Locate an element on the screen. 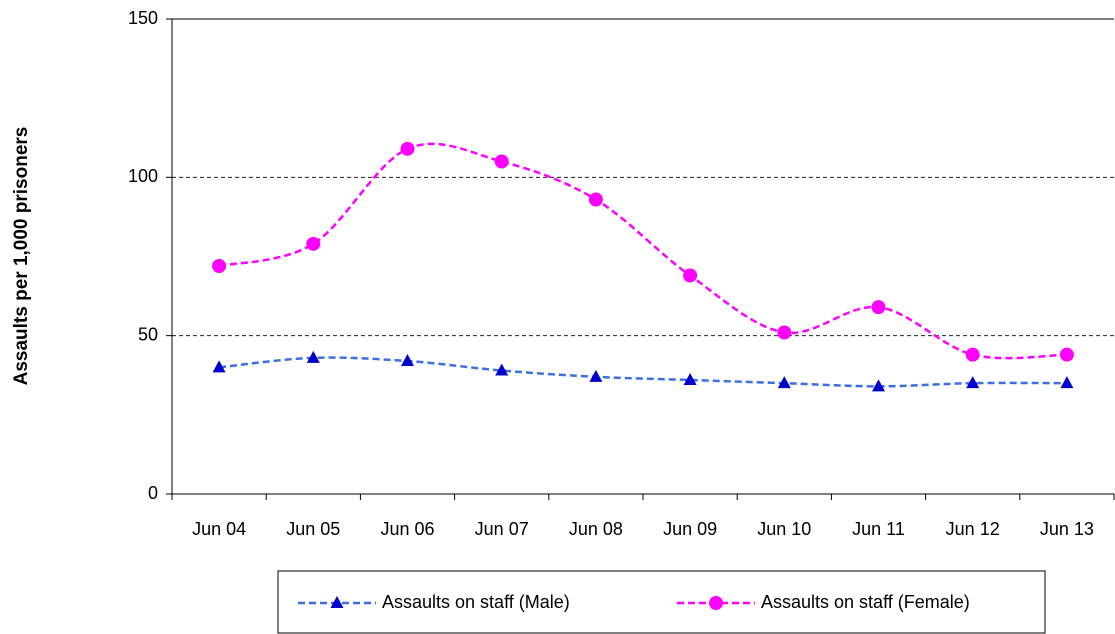 Image resolution: width=1115 pixels, height=634 pixels. y-tick-label: 150 is located at coordinates (143, 18).